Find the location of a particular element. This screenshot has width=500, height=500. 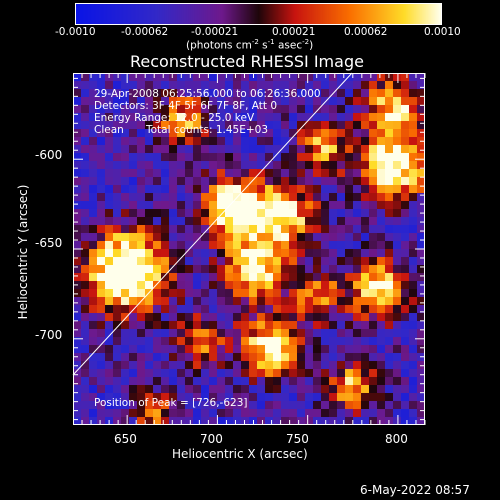

colorbar-tick-label: -0.0010 is located at coordinates (75, 32).